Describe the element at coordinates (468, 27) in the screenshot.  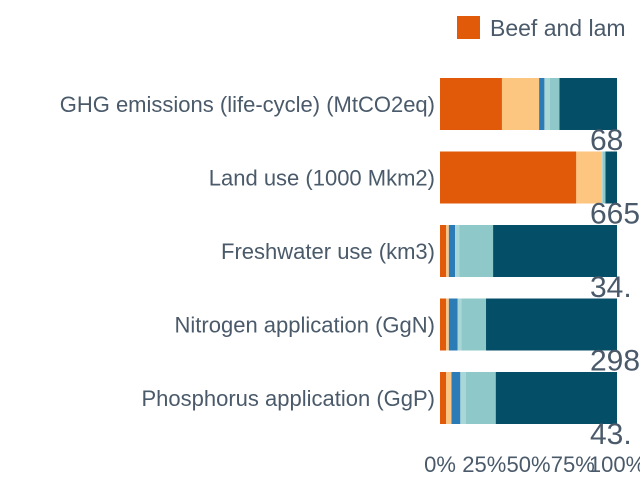
I see `legend-swatch-beef-and-lamb` at that location.